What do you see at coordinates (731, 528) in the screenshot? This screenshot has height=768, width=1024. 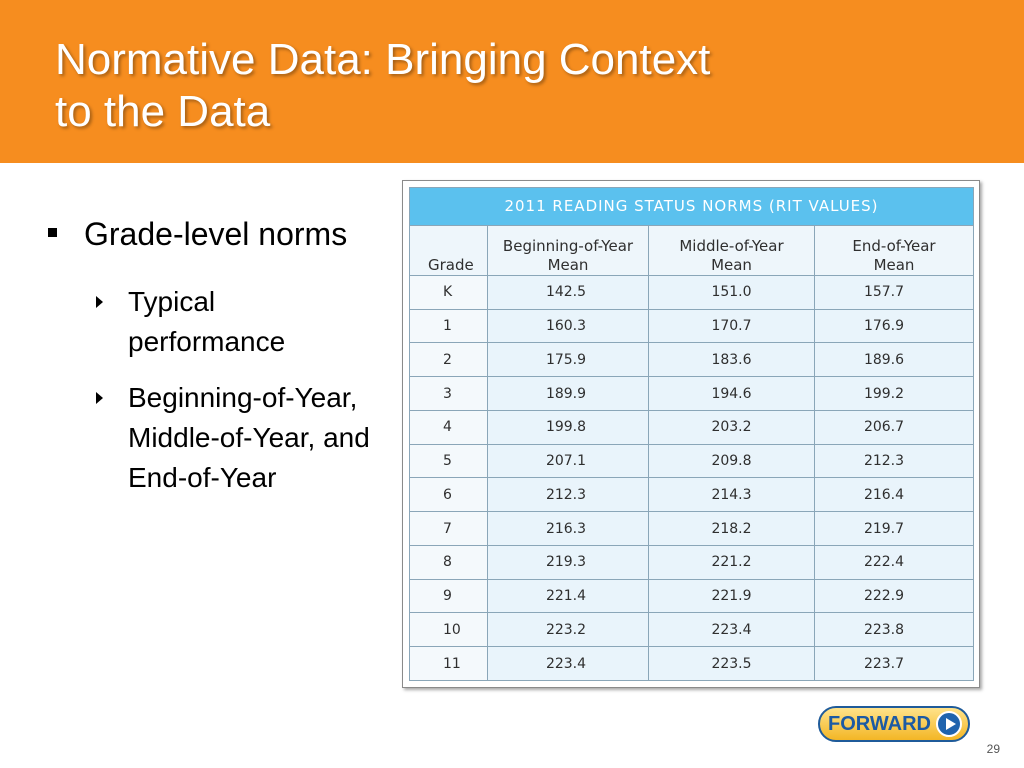 I see `moy-mean-cell: 218.2` at bounding box center [731, 528].